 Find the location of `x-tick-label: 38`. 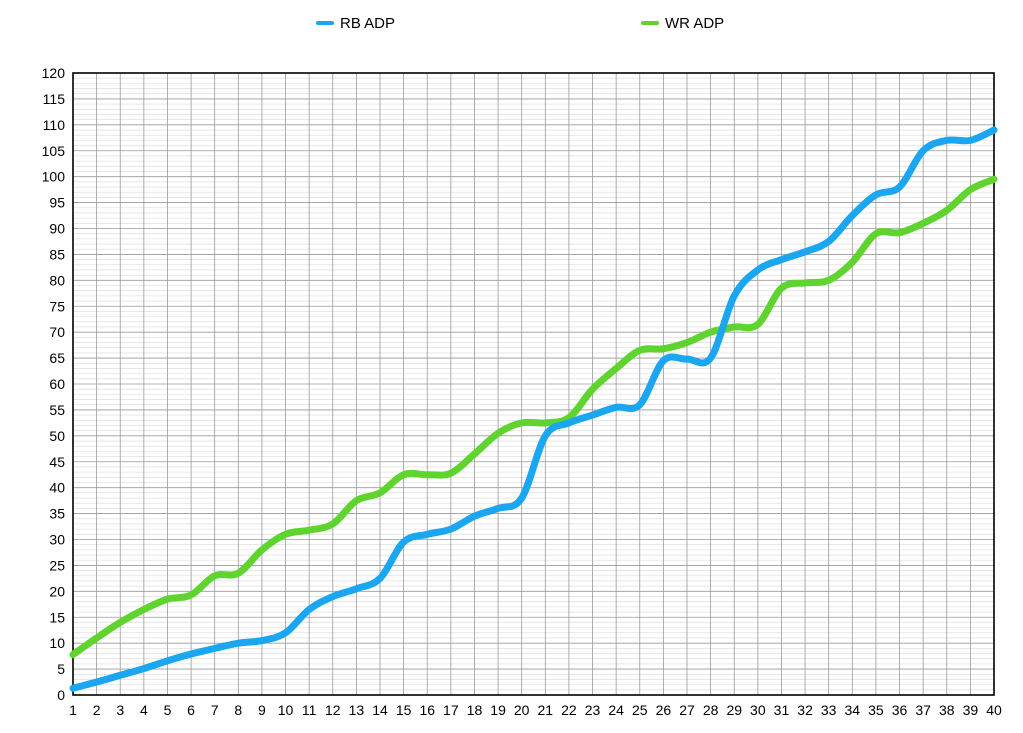

x-tick-label: 38 is located at coordinates (947, 710).